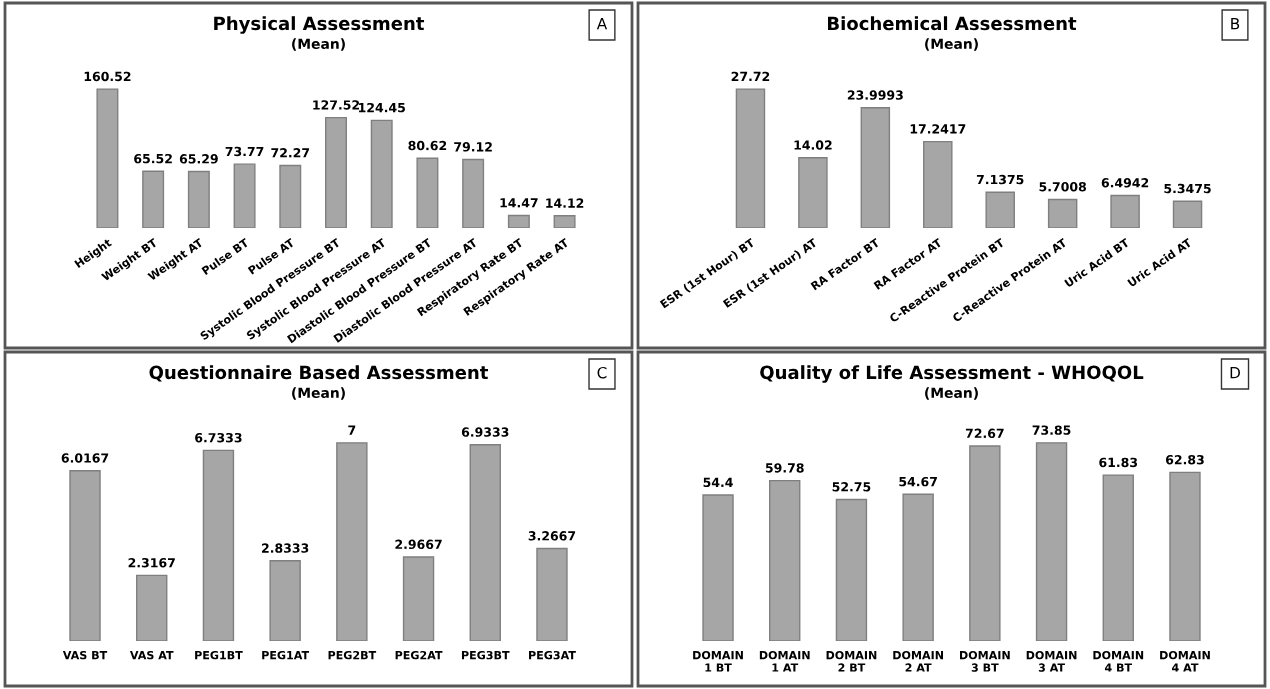 This screenshot has height=689, width=1270. What do you see at coordinates (382, 107) in the screenshot?
I see `data-label: 124.45` at bounding box center [382, 107].